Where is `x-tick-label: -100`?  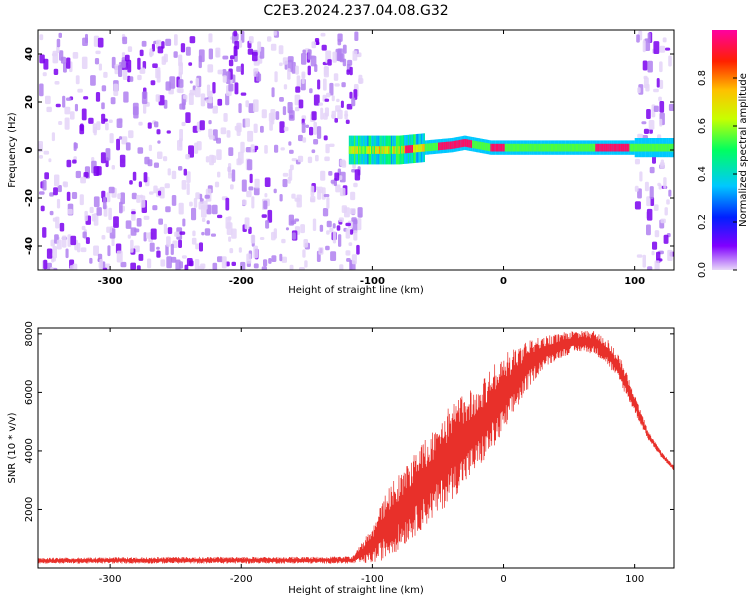 x-tick-label: -100 is located at coordinates (372, 281).